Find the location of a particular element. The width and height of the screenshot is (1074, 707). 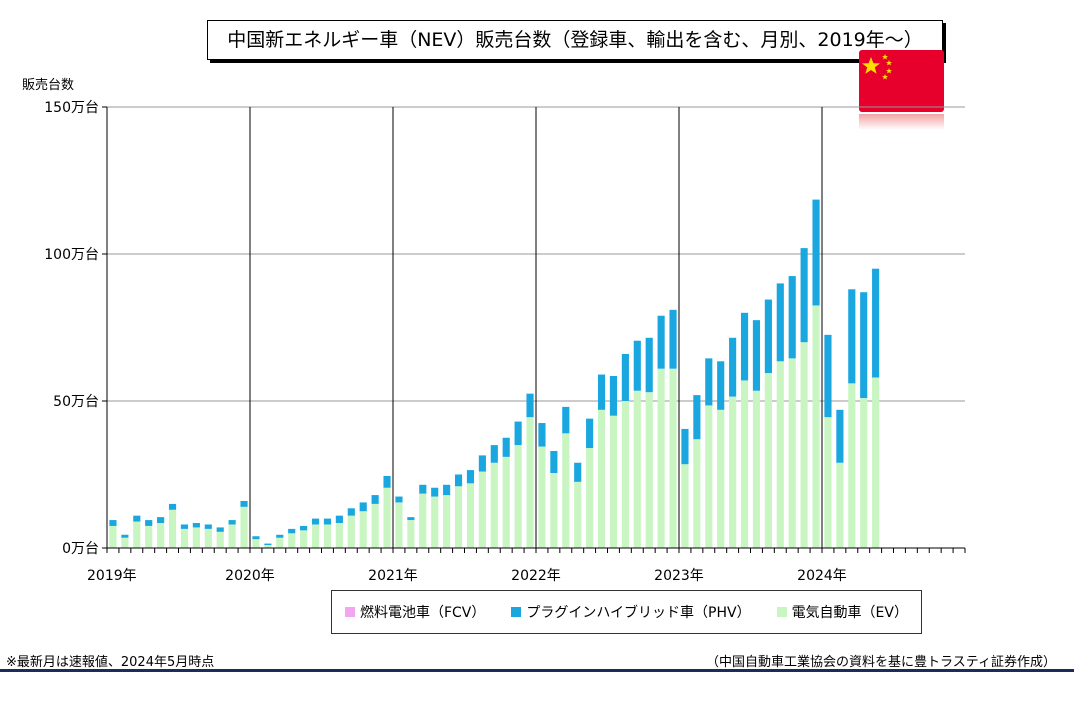

legend-item-ev: 電気自動車（EV） is located at coordinates (842, 612).